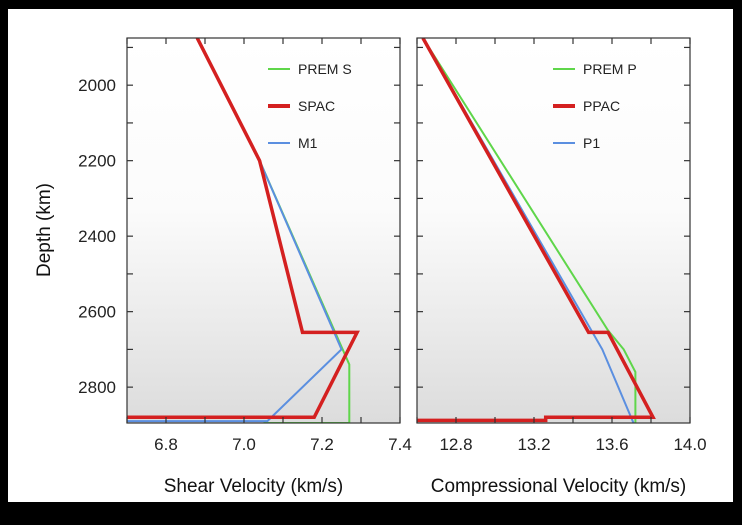 The image size is (742, 525). What do you see at coordinates (97, 312) in the screenshot?
I see `y-tick-label: 2600` at bounding box center [97, 312].